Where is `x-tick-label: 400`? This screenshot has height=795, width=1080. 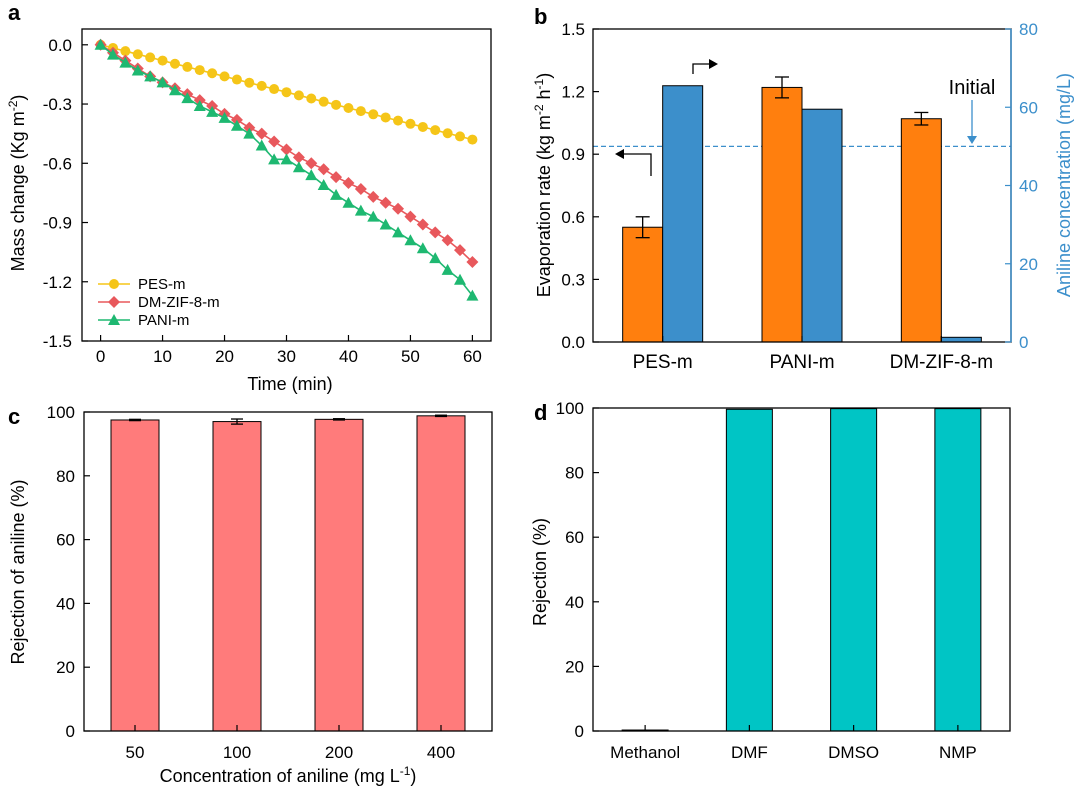
x-tick-label: 400 is located at coordinates (441, 752).